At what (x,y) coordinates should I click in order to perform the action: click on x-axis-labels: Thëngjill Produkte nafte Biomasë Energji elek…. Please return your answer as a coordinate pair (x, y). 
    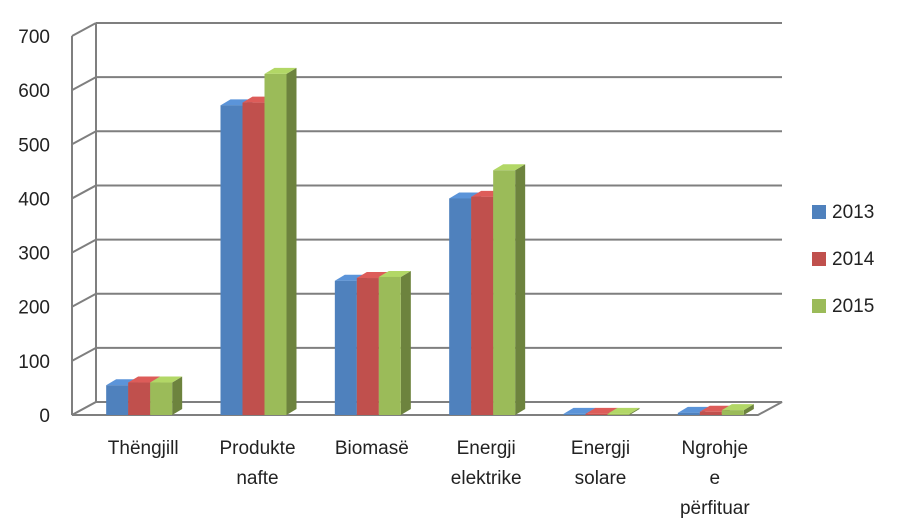
    Looking at the image, I should click on (429, 478).